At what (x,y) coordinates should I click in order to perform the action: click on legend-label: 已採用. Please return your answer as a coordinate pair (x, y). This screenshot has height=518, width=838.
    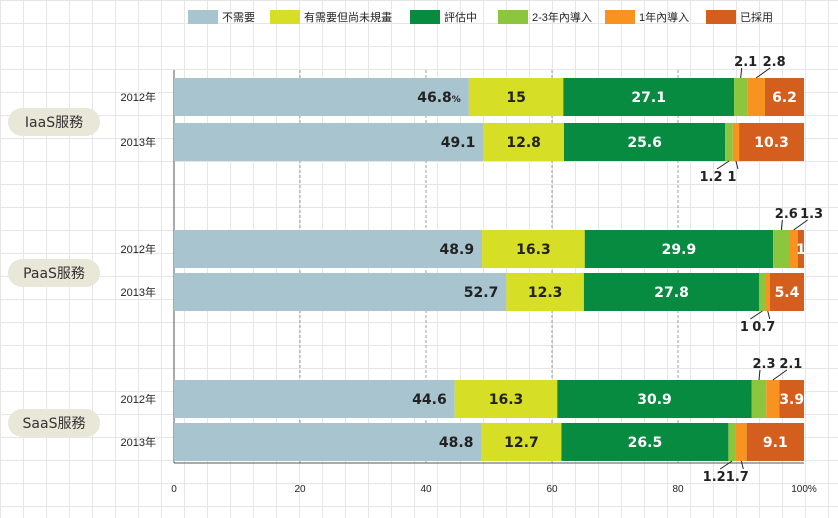
    Looking at the image, I should click on (756, 17).